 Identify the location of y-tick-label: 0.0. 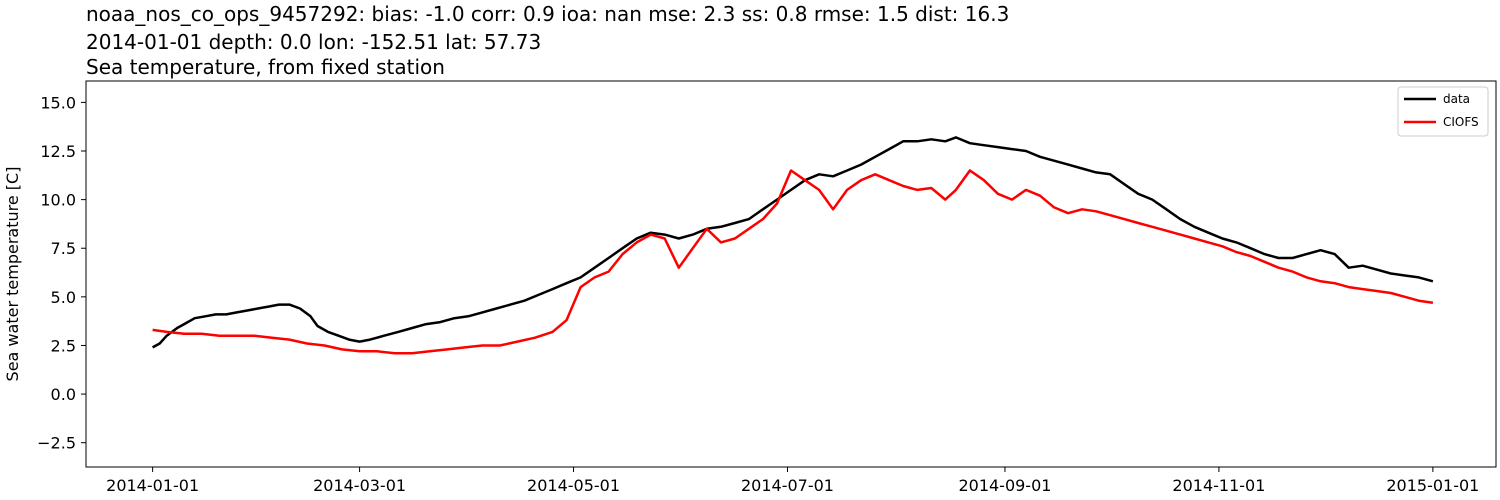
(63, 394).